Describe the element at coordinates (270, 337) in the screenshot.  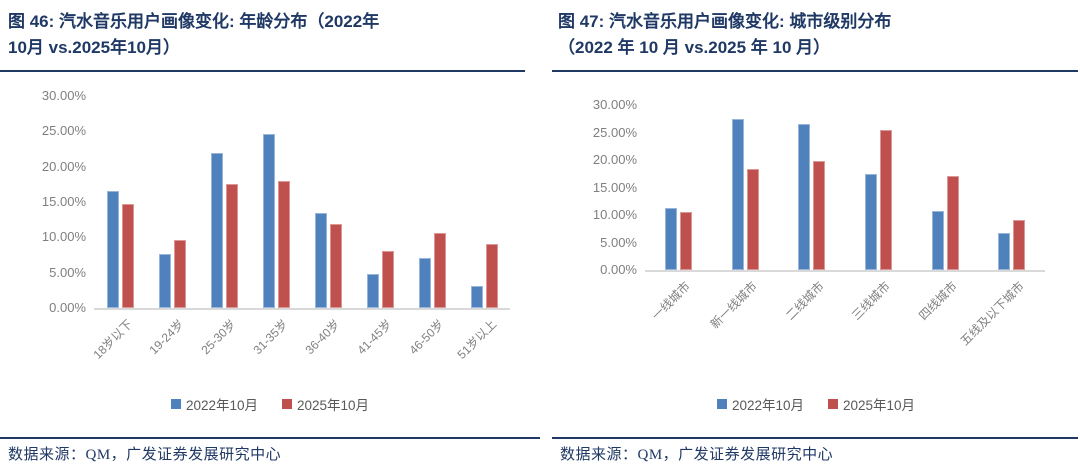
I see `x-axis-category-label: 31-35岁` at that location.